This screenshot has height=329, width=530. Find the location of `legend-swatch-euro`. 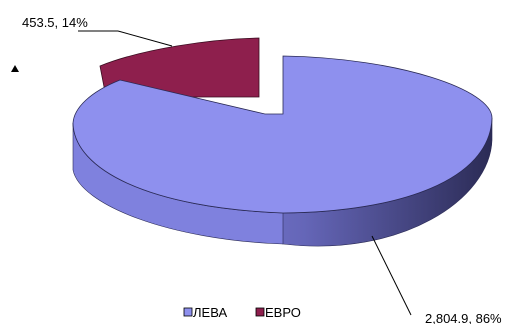

legend-swatch-euro is located at coordinates (260, 312).